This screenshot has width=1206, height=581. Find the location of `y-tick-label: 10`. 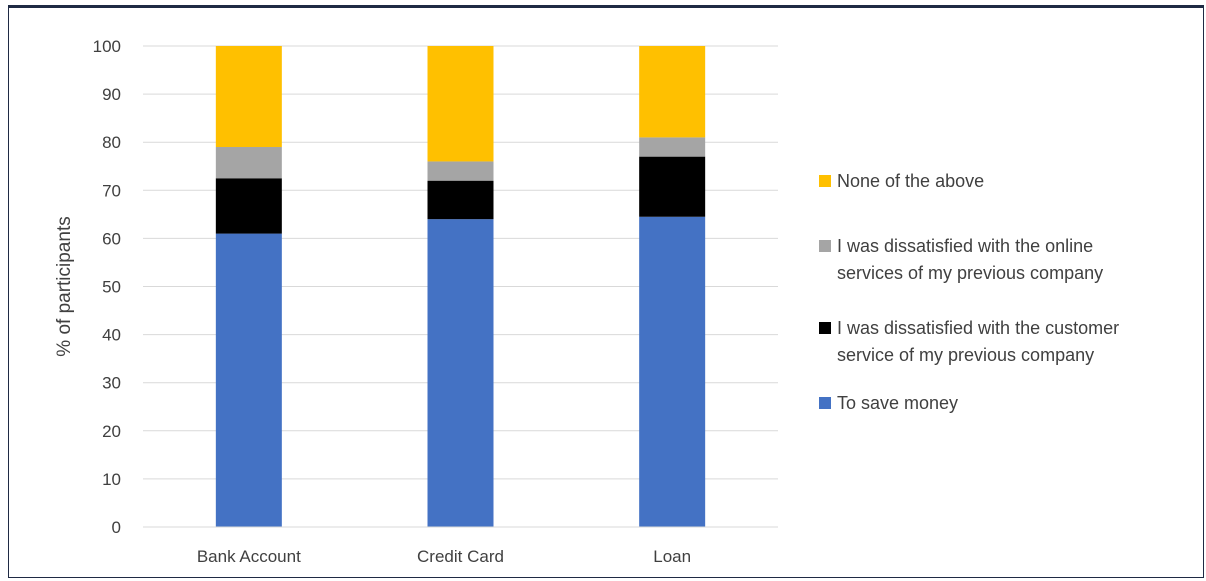

y-tick-label: 10 is located at coordinates (111, 479).